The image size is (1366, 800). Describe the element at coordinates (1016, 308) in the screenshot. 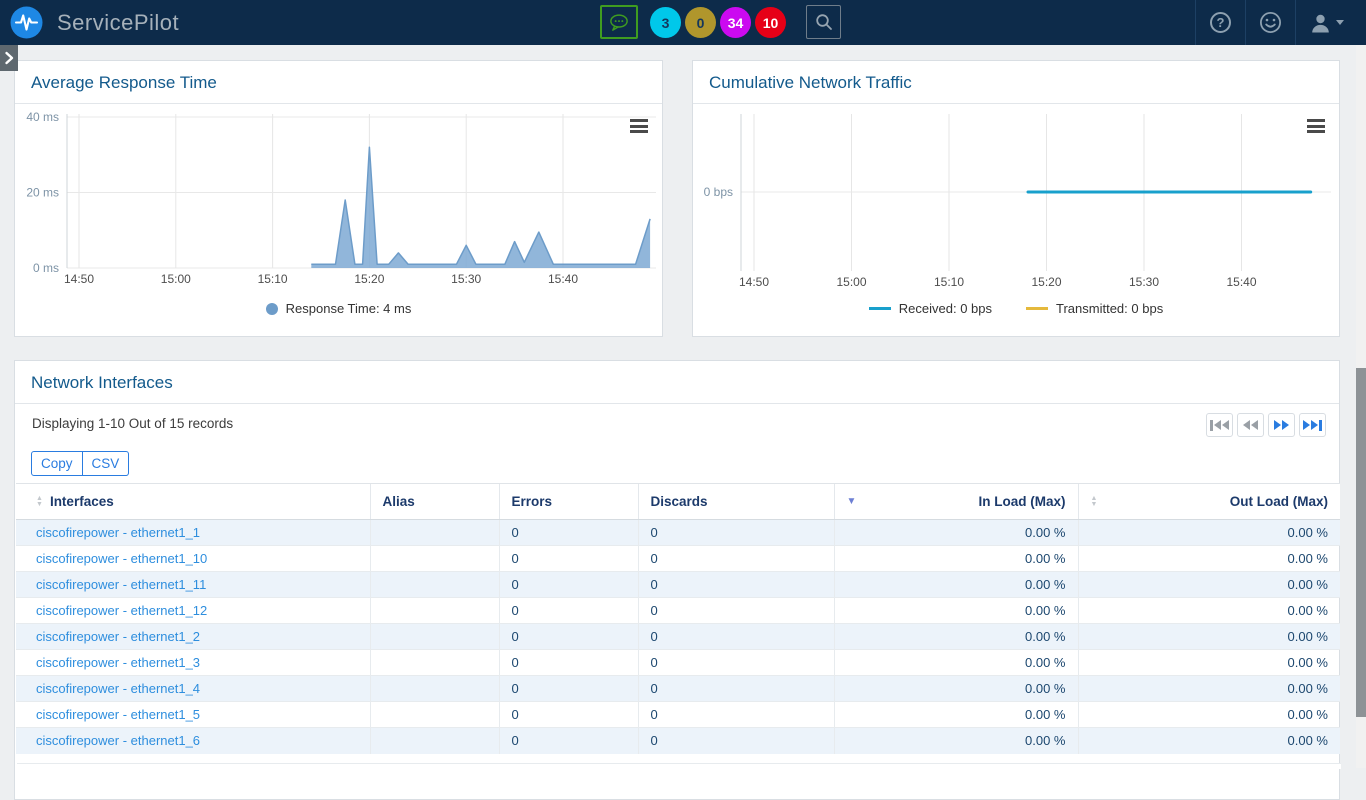

I see `chart-legend: Received: 0 bps Transmitted: 0 bps` at that location.